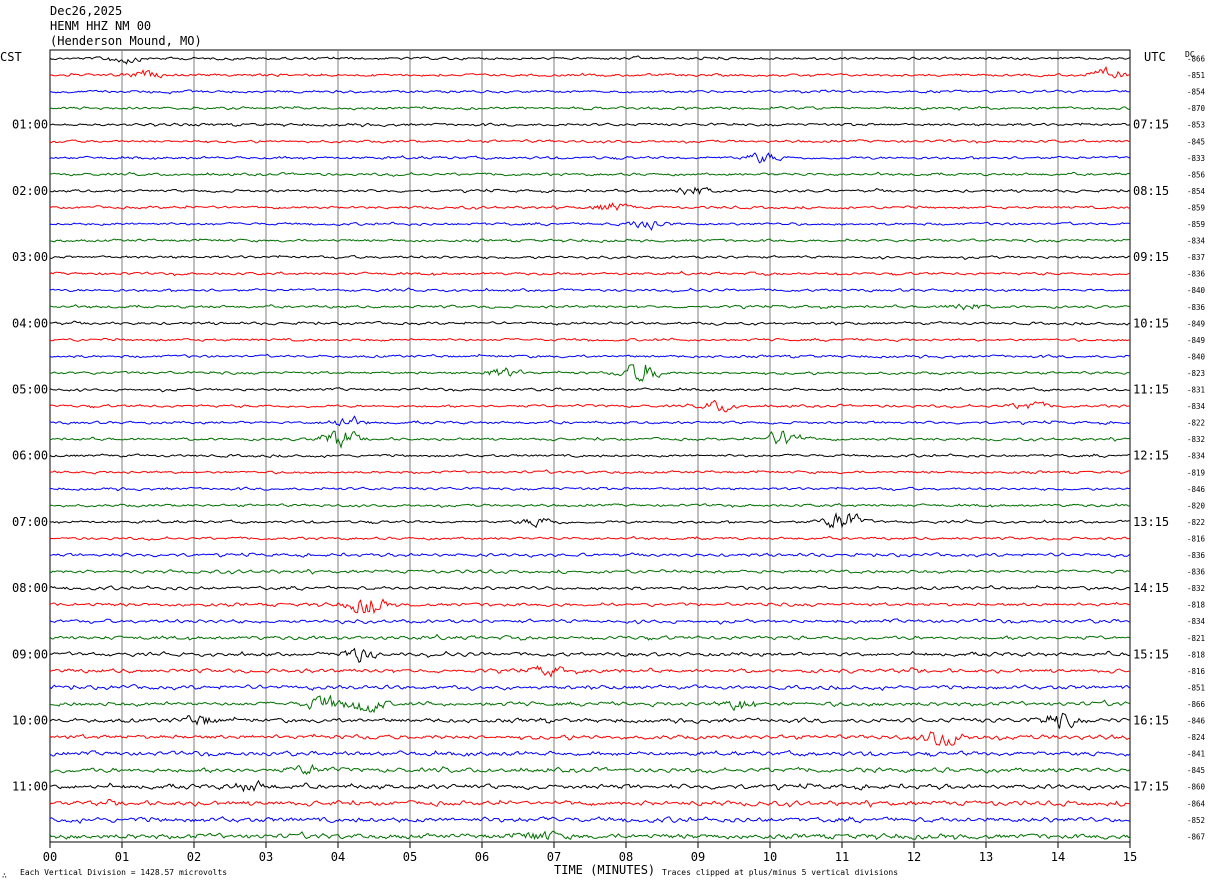  Describe the element at coordinates (338, 857) in the screenshot. I see `x-tick-label: 04` at that location.